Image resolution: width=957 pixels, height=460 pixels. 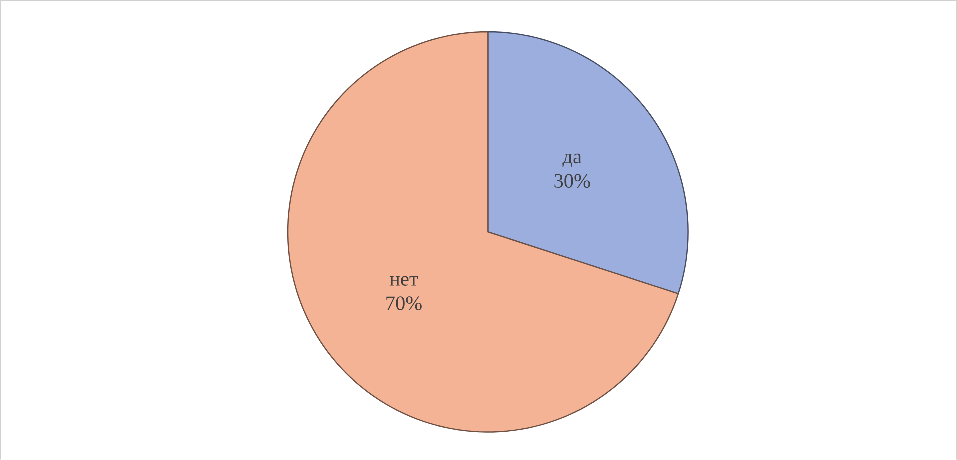 I want to click on slice-label: нет, so click(x=404, y=281).